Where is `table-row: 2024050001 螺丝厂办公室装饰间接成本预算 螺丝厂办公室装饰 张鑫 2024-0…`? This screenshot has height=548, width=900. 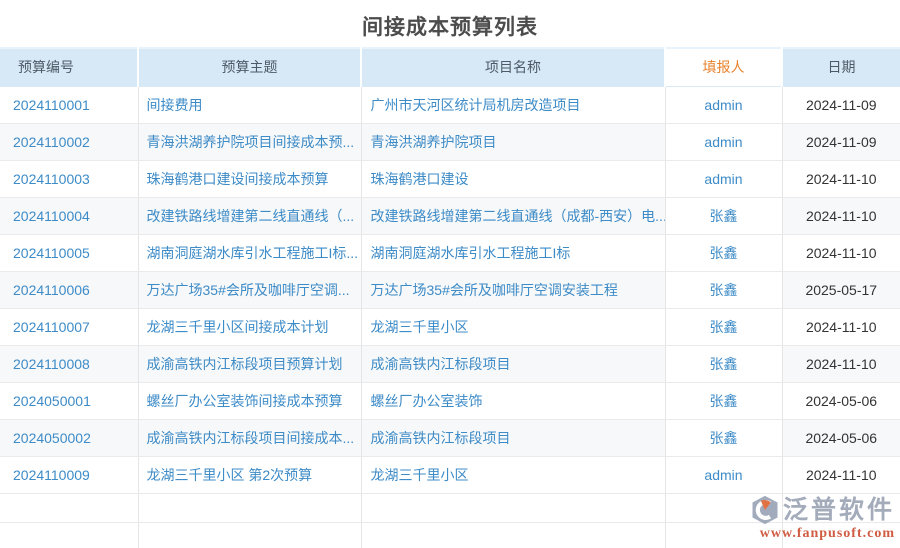
table-row: 2024050001 螺丝厂办公室装饰间接成本预算 螺丝厂办公室装饰 张鑫 2024-0… is located at coordinates (450, 401).